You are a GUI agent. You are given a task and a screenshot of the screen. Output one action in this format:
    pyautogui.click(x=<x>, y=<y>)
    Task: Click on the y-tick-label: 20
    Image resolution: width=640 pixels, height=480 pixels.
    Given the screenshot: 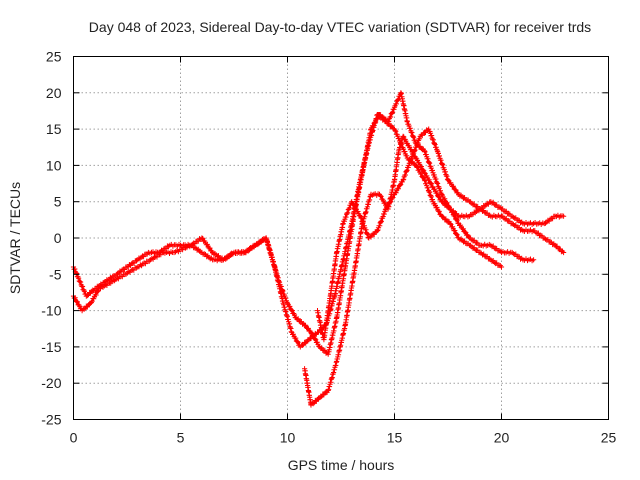 What is the action you would take?
    pyautogui.click(x=54, y=93)
    